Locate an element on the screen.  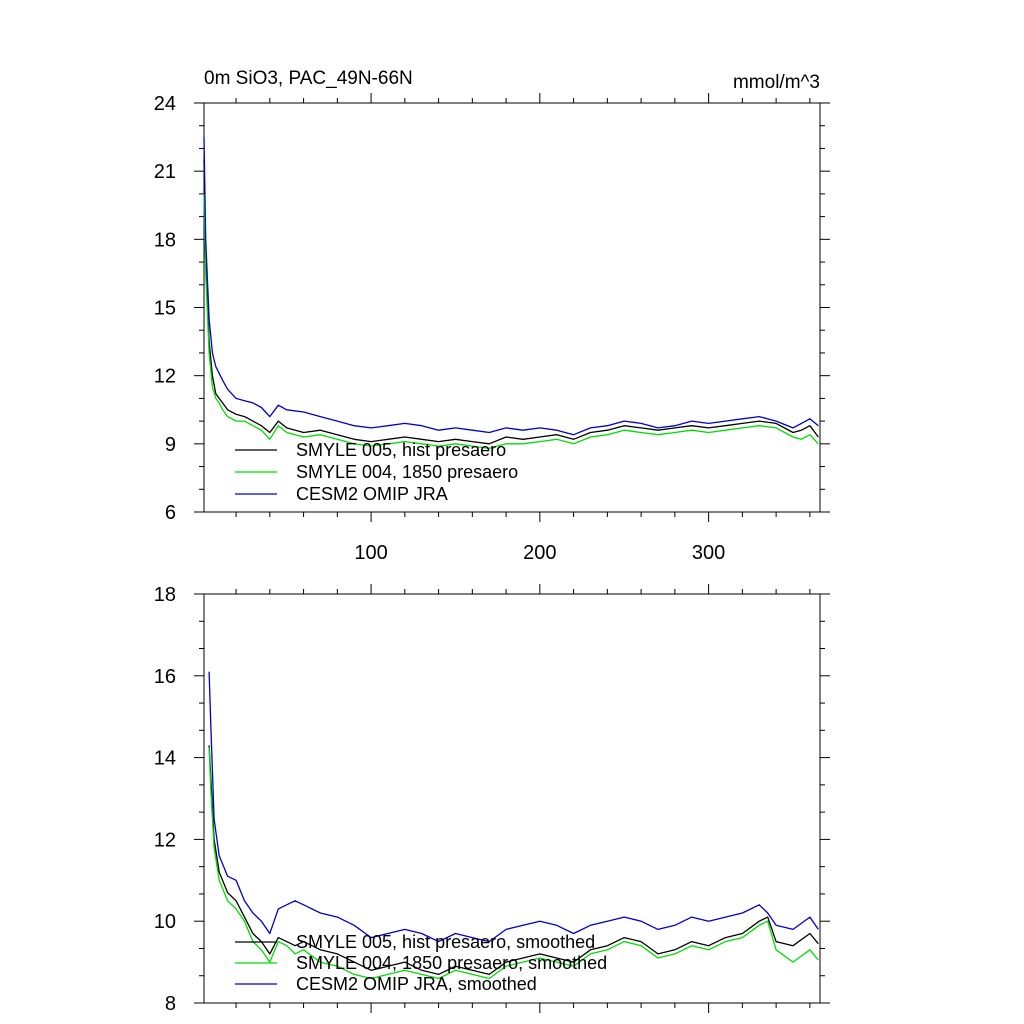
legend-label-3: CESM2 OMIP JRA, smoothed is located at coordinates (416, 984).